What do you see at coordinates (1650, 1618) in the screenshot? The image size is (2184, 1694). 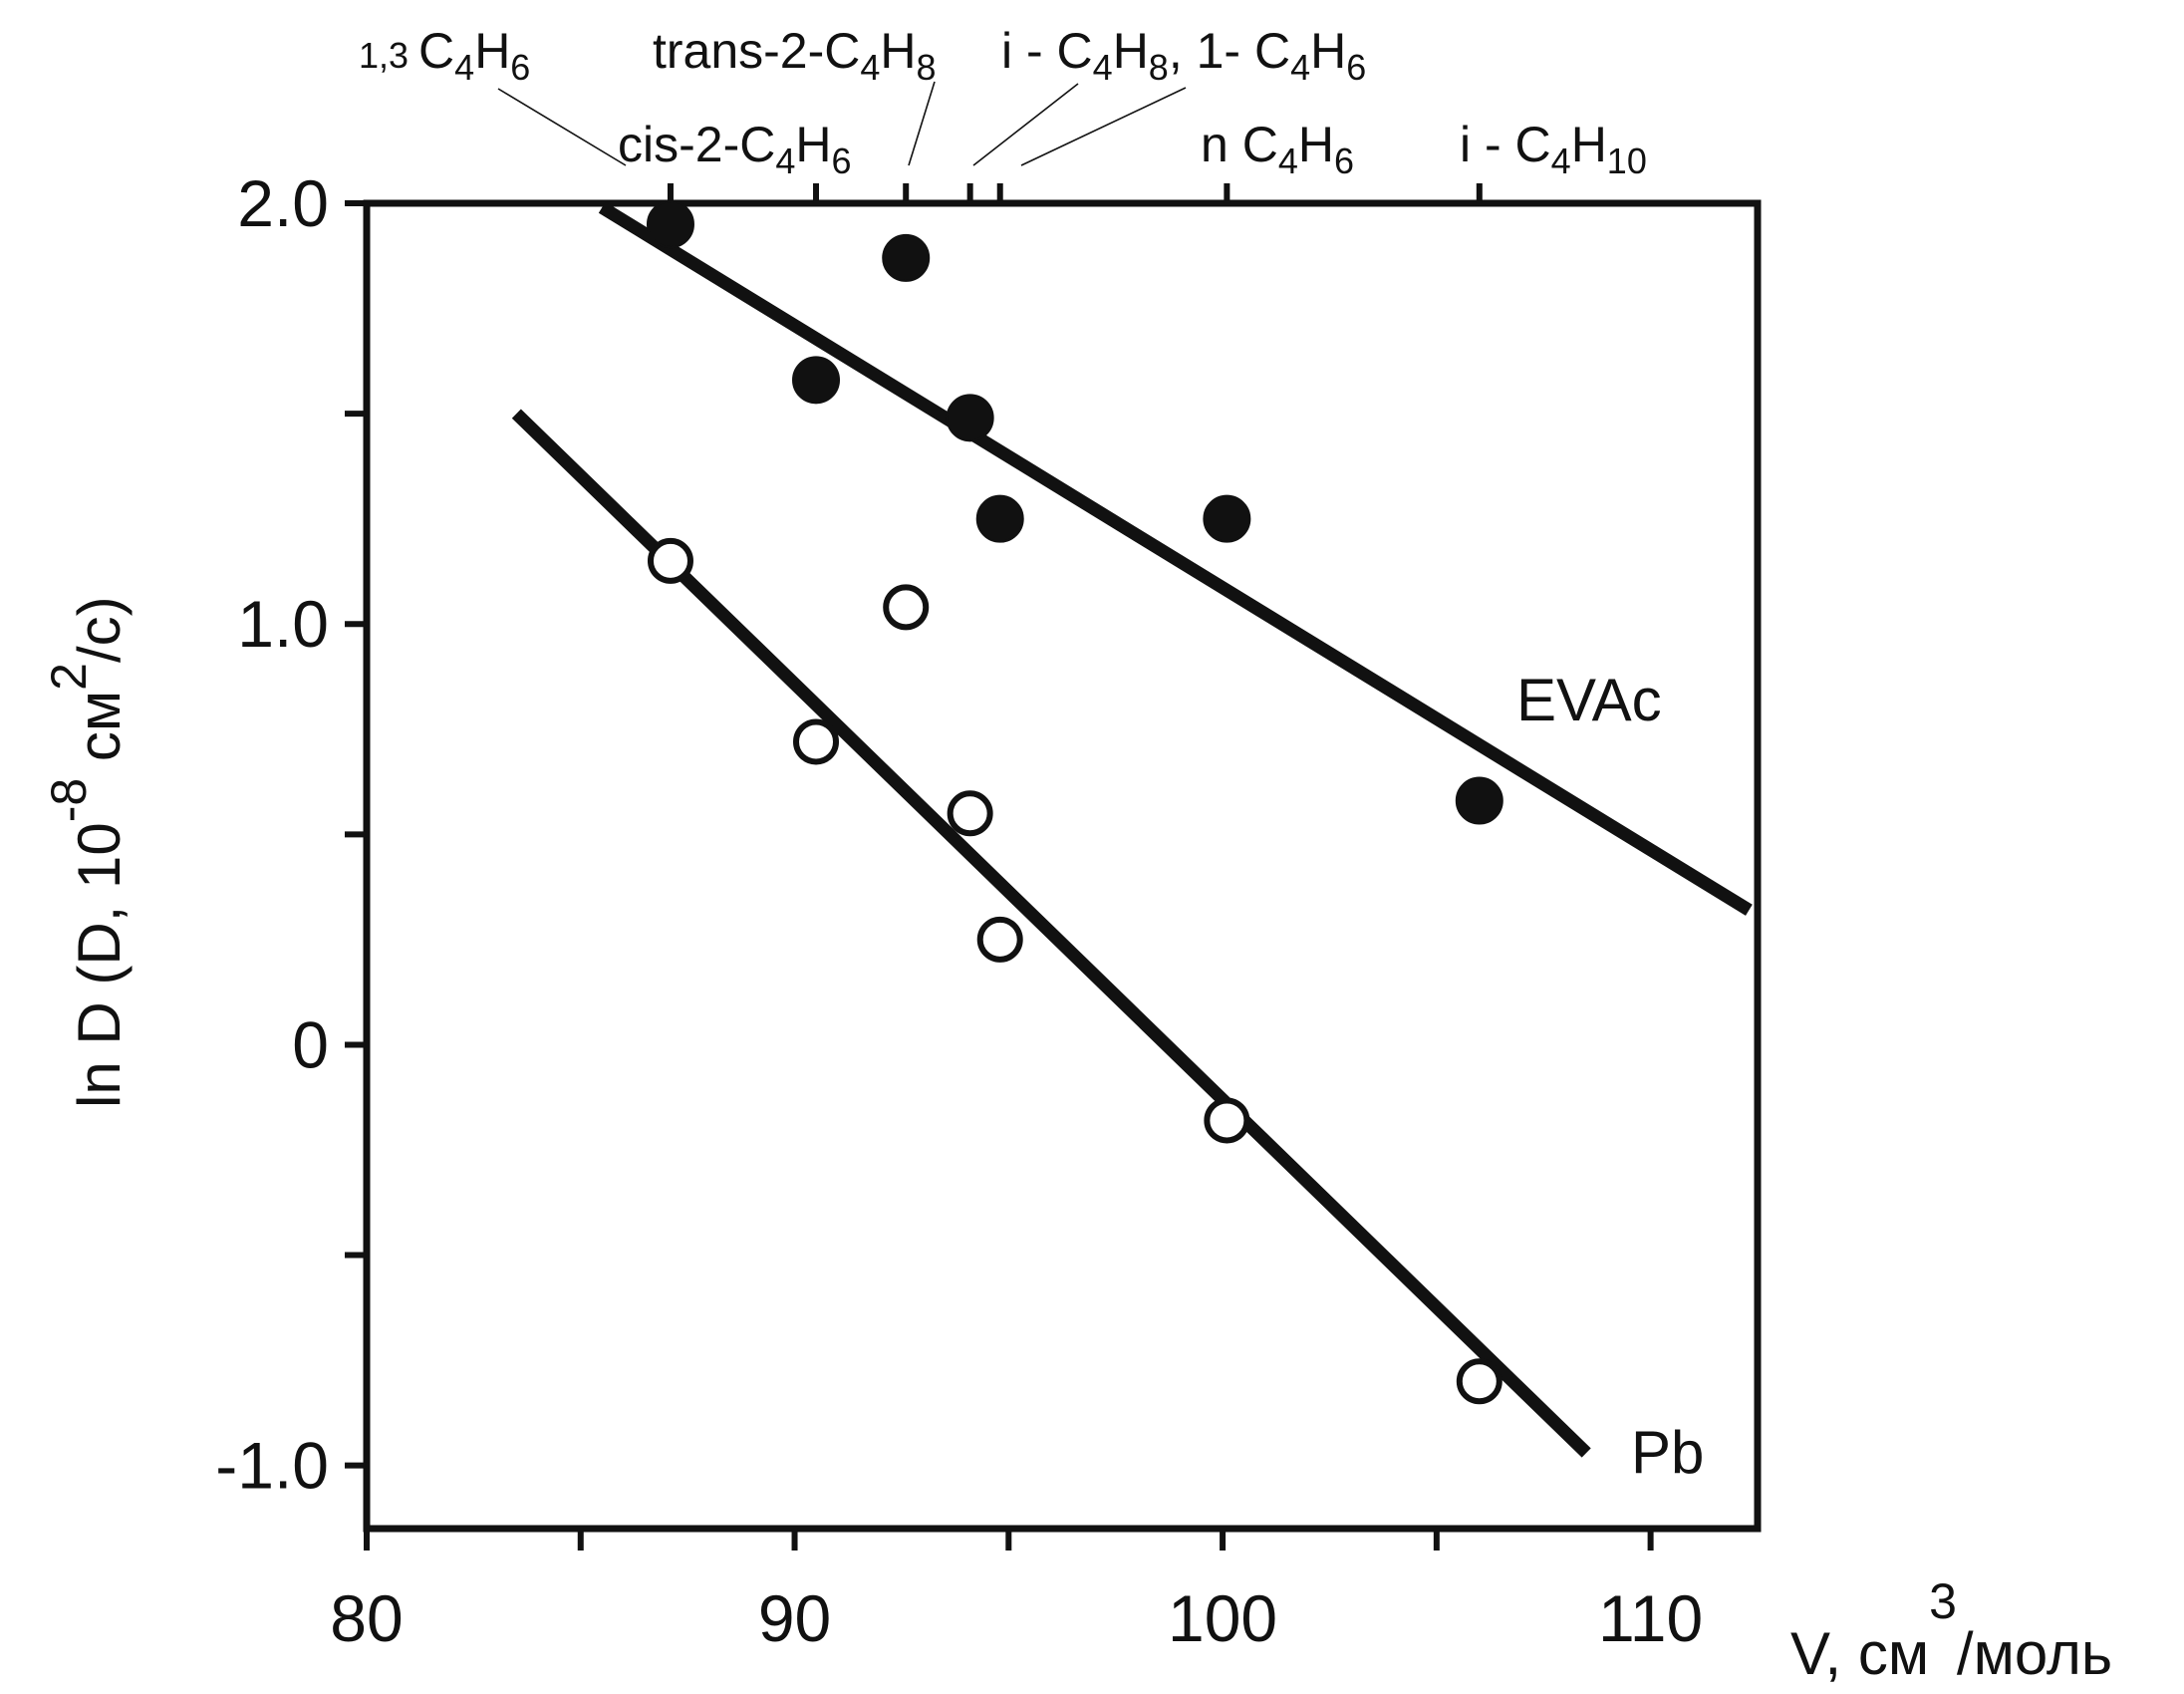 I see `x-tick-label: 110` at bounding box center [1650, 1618].